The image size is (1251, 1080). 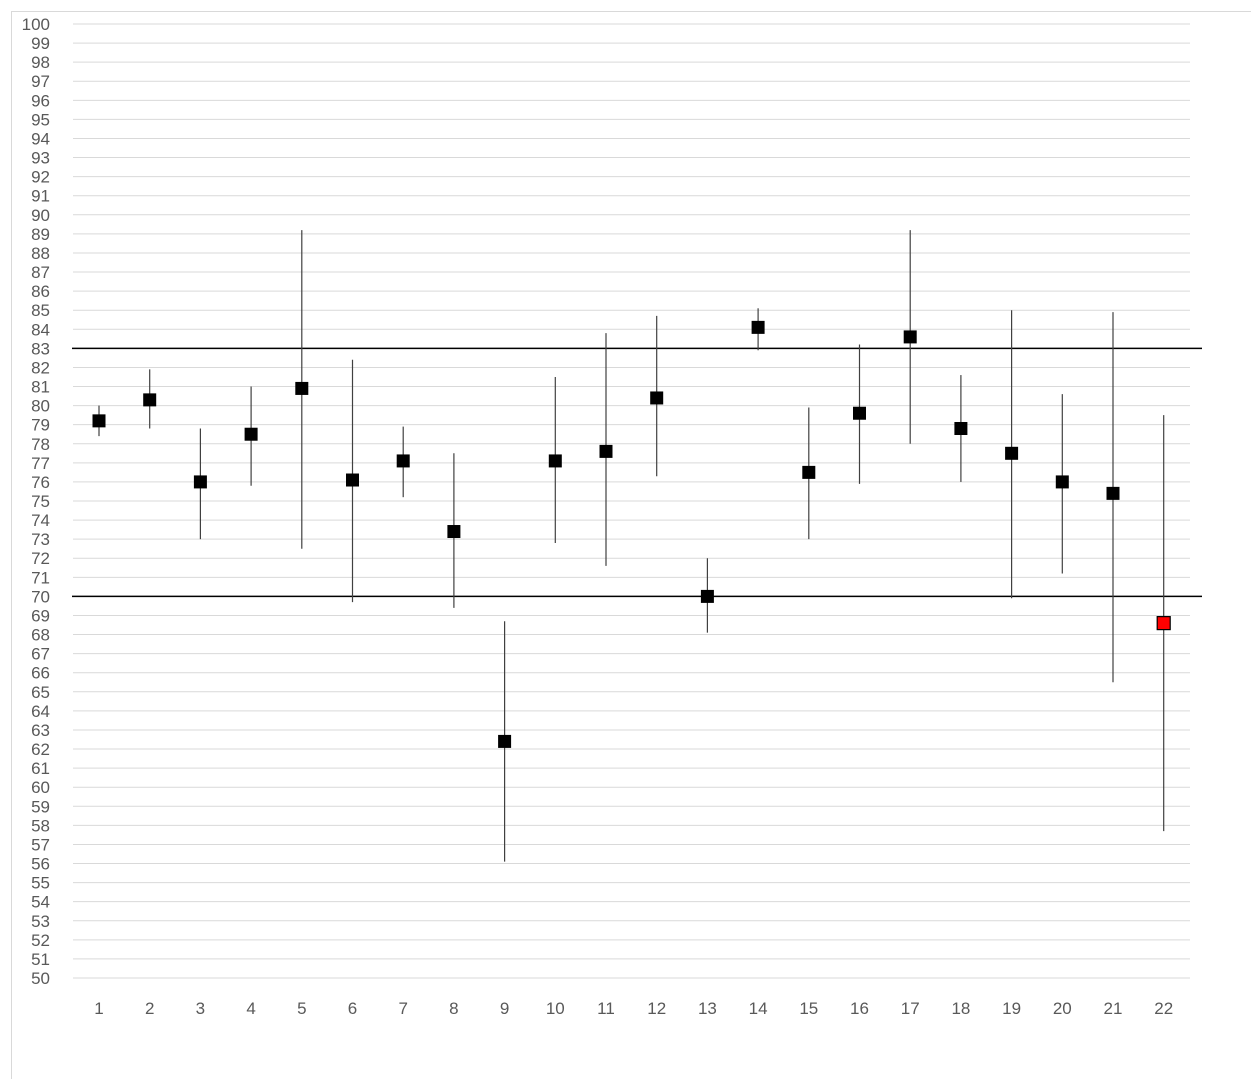 What do you see at coordinates (40, 520) in the screenshot?
I see `y-tick-label: 74` at bounding box center [40, 520].